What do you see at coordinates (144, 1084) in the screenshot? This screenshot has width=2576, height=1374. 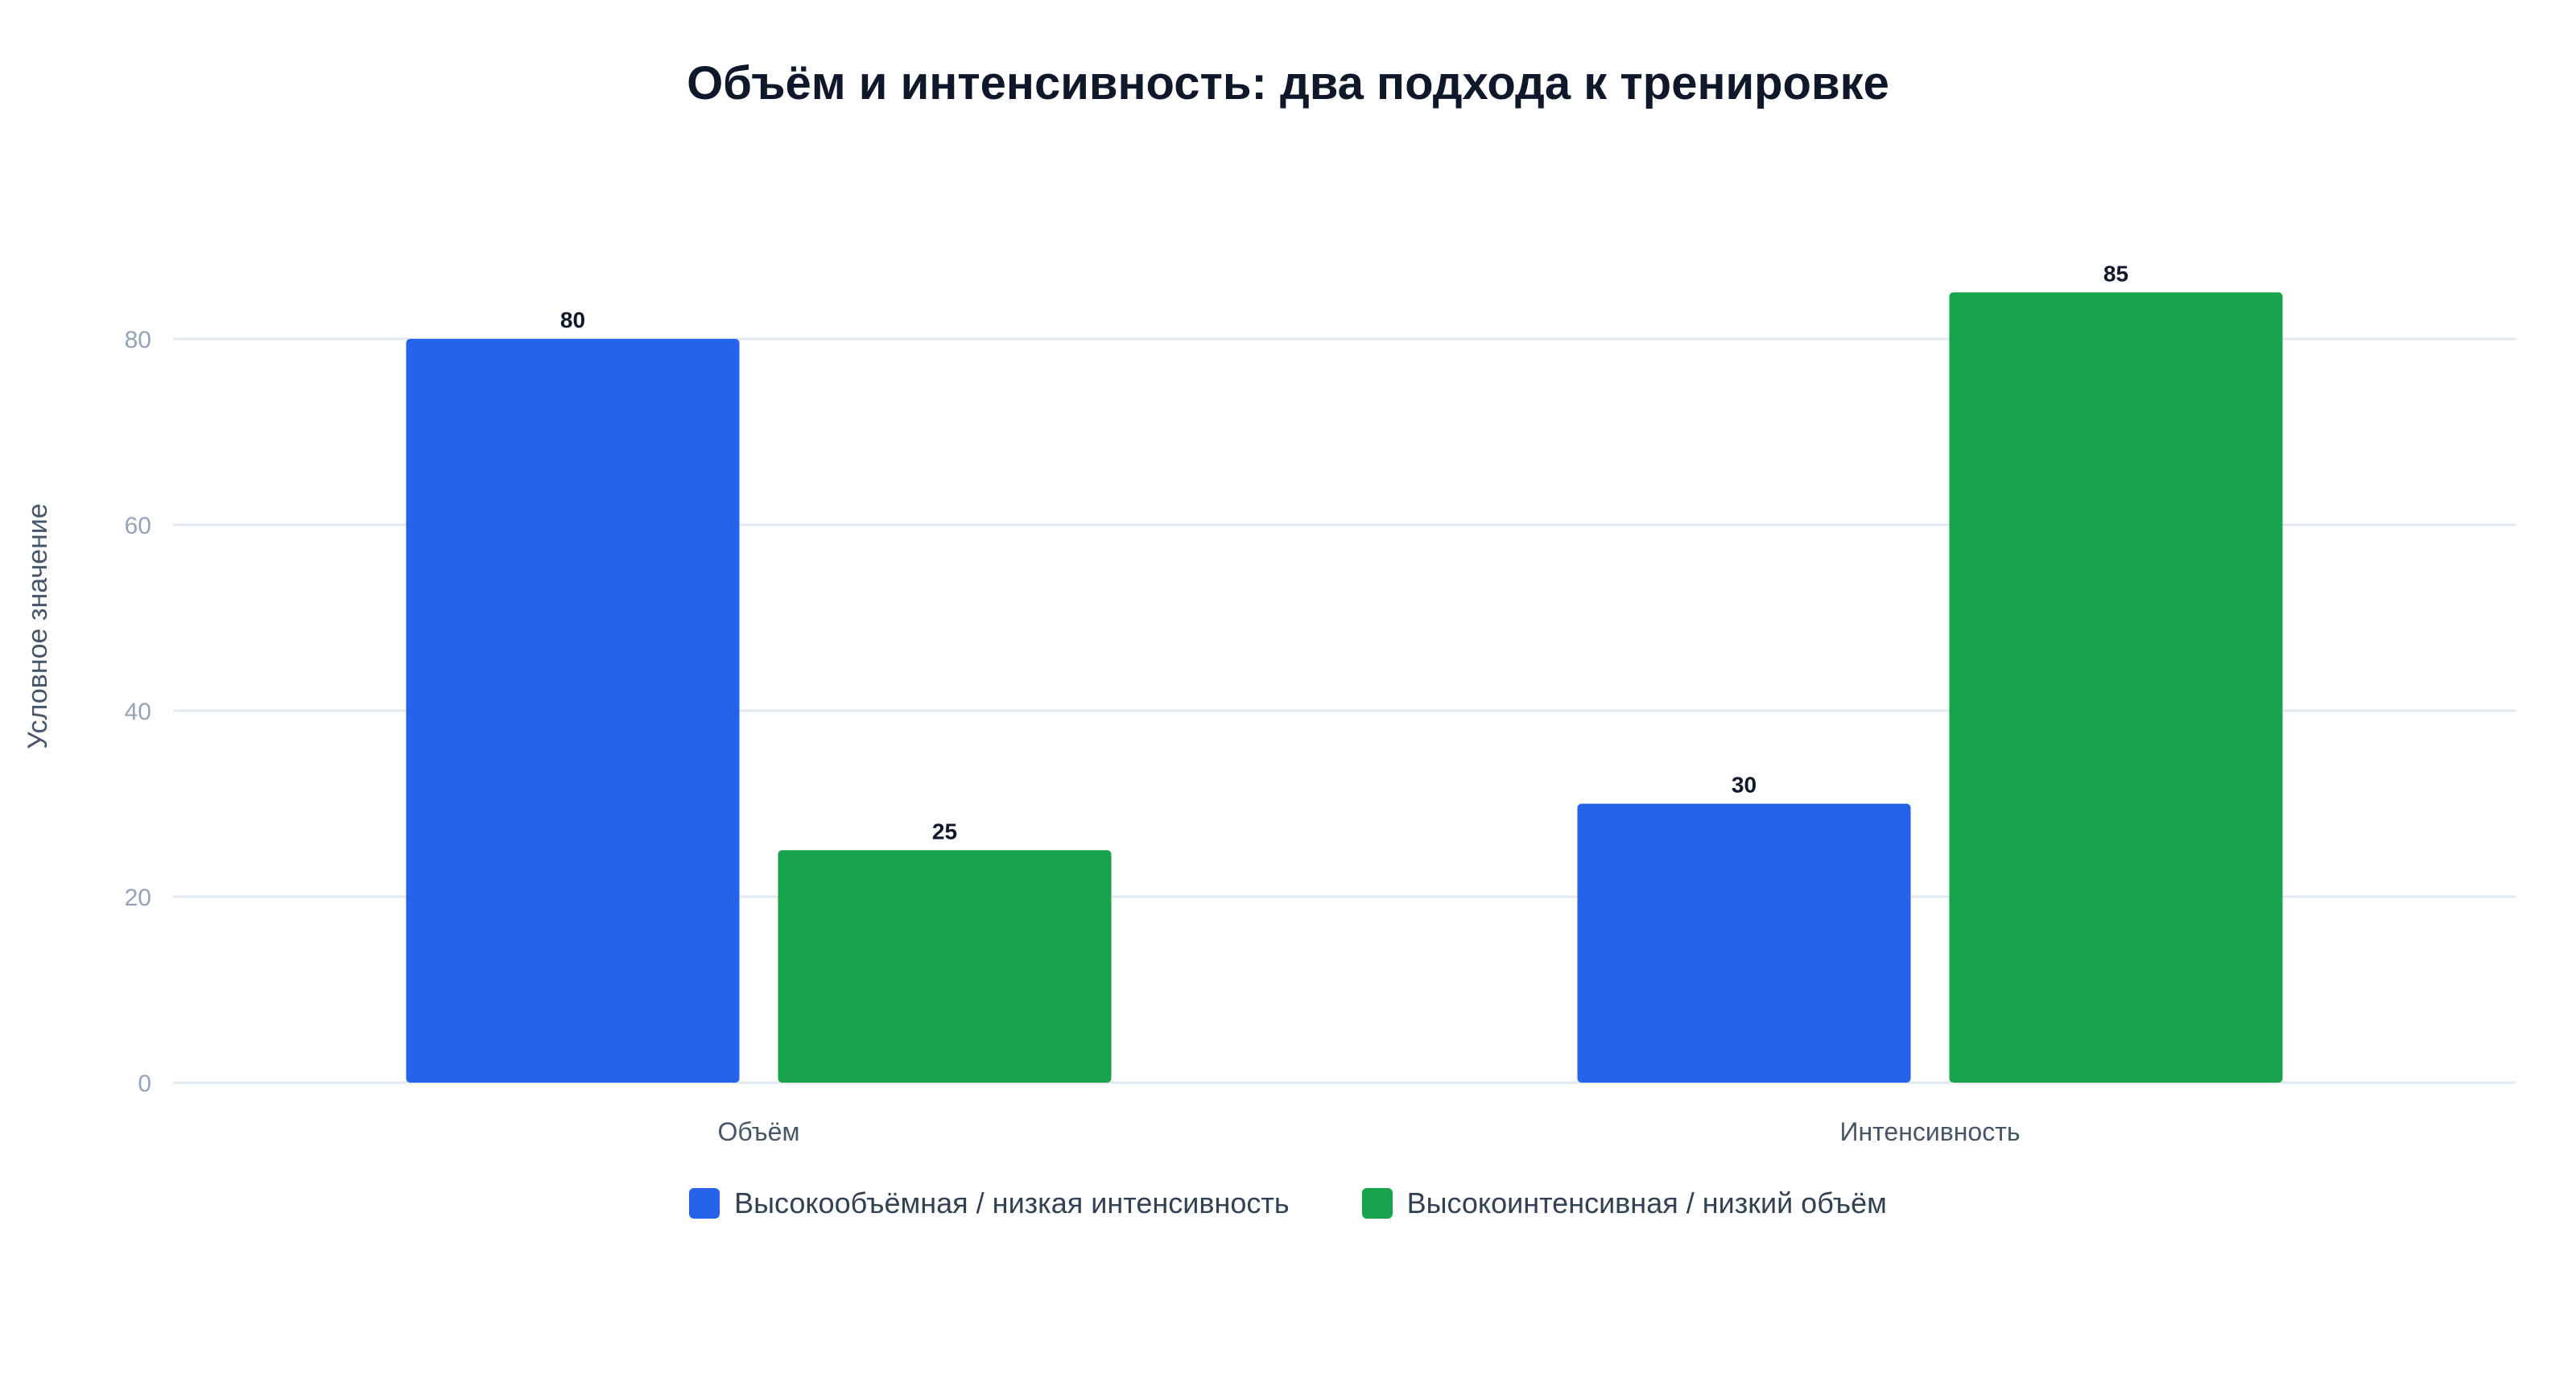 I see `y-tick-label: 0` at bounding box center [144, 1084].